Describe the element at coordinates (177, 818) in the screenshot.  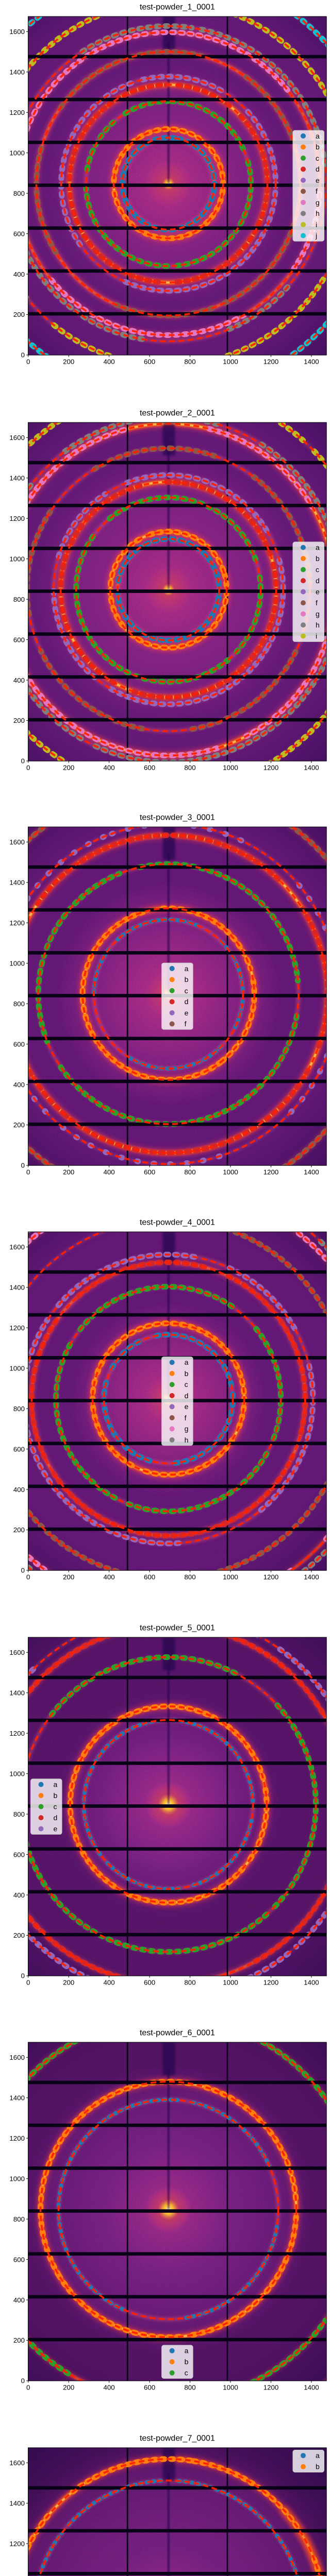
I see `svg-text: test-powder_3_0001` at that location.